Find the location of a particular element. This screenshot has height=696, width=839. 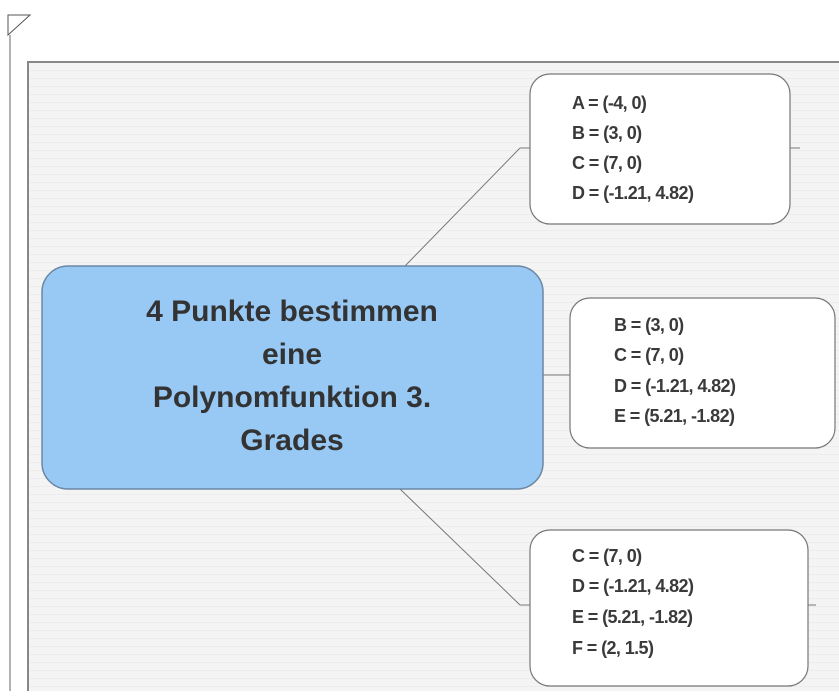

node-text: A = (-4, 0) is located at coordinates (609, 103).